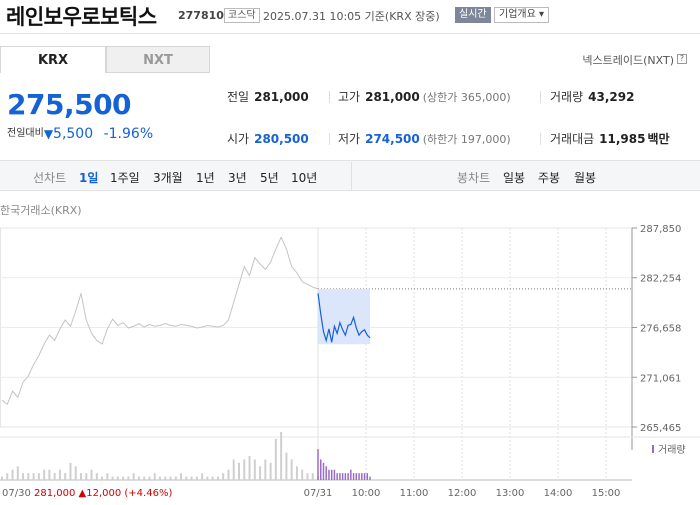  What do you see at coordinates (585, 178) in the screenshot?
I see `period-monthly: 월봉` at bounding box center [585, 178].